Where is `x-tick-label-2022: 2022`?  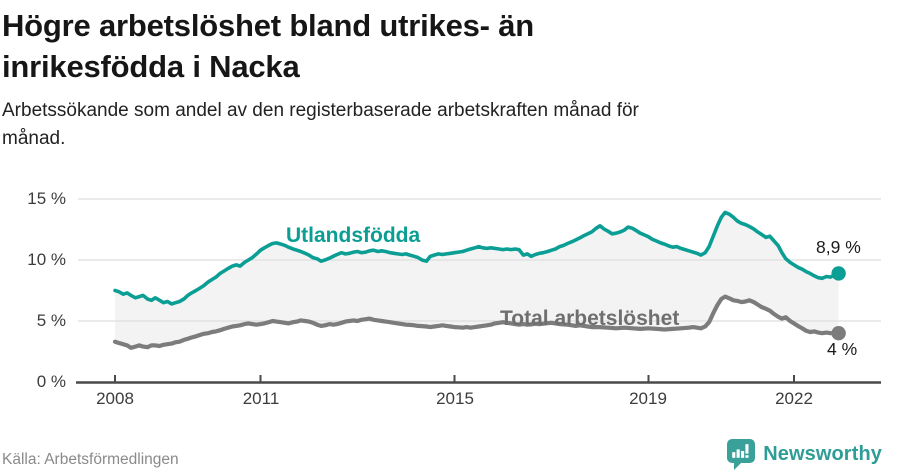
x-tick-label-2022: 2022 is located at coordinates (794, 398).